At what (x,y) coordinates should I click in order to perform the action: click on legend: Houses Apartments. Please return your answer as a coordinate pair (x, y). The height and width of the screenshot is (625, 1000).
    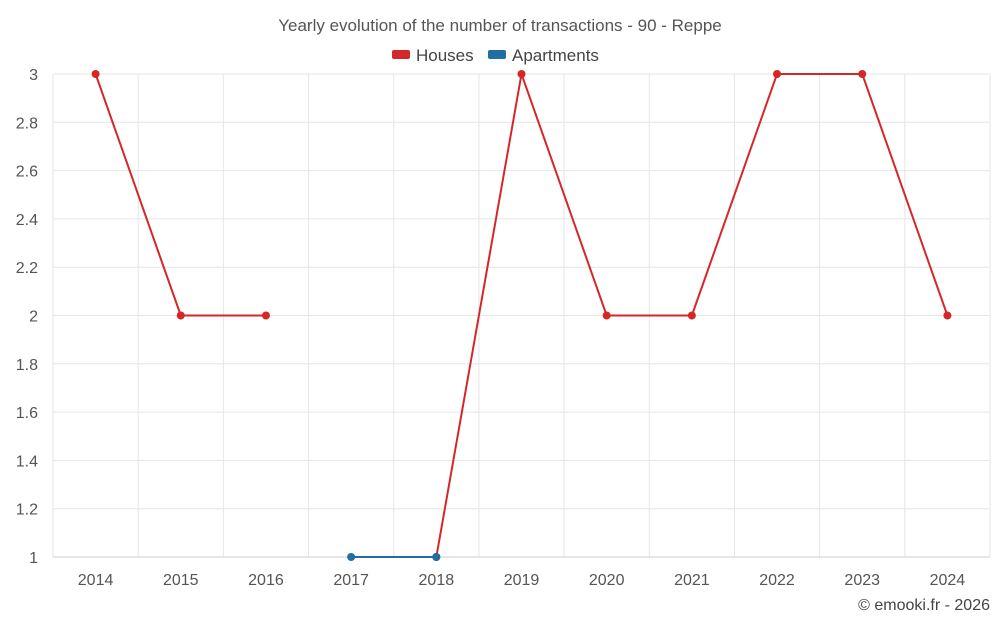
    Looking at the image, I should click on (495, 55).